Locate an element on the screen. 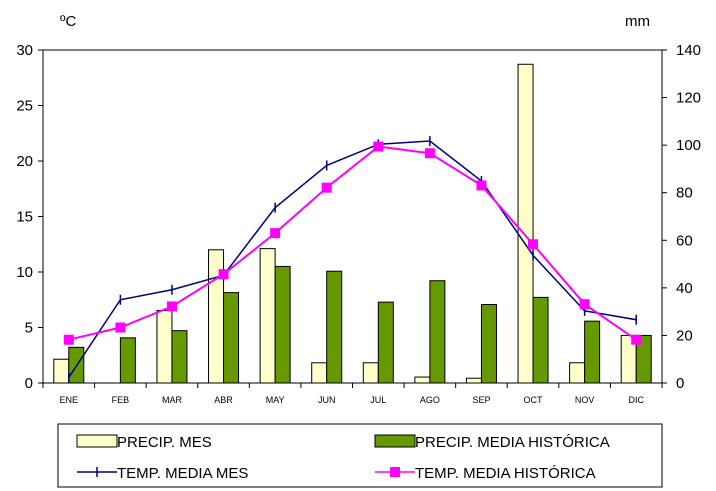 Image resolution: width=716 pixels, height=491 pixels. legend-label: TEMP. MEDIA HISTÓRICA is located at coordinates (505, 473).